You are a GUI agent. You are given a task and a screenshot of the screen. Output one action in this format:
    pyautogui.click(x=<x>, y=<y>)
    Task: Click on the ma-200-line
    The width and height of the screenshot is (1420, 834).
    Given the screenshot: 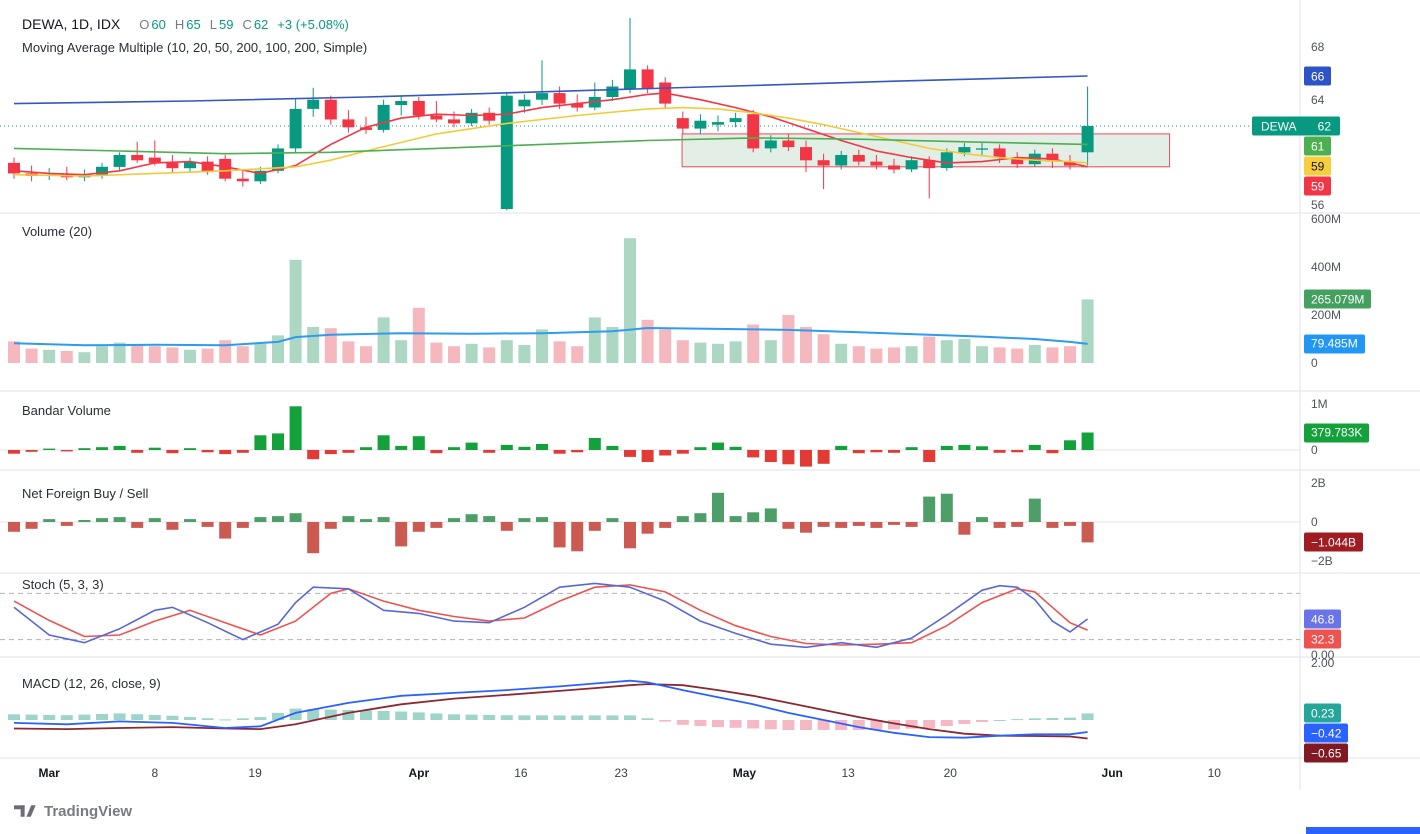 What is the action you would take?
    pyautogui.click(x=550, y=90)
    